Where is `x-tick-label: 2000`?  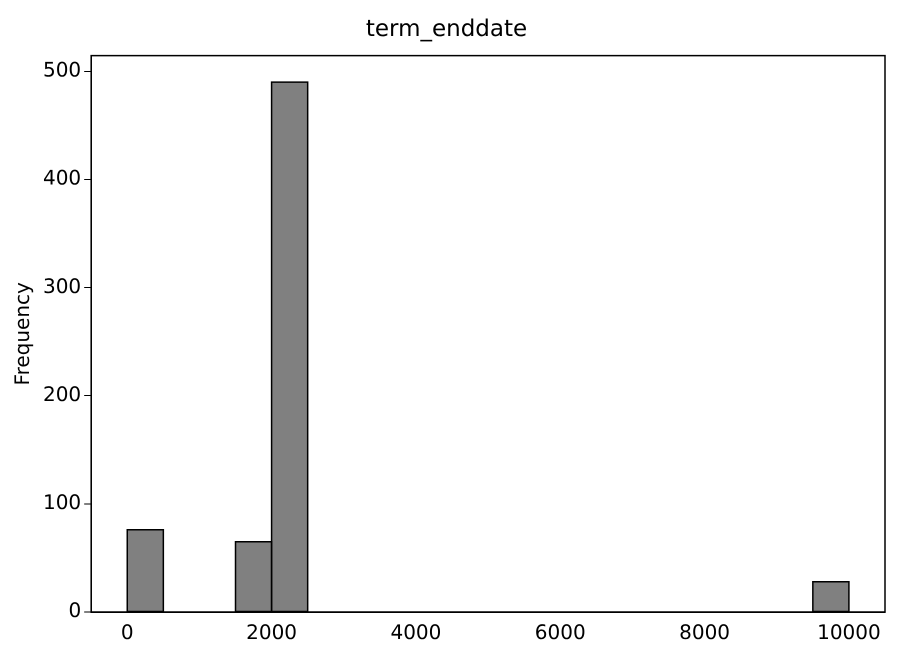
x-tick-label: 2000 is located at coordinates (272, 632).